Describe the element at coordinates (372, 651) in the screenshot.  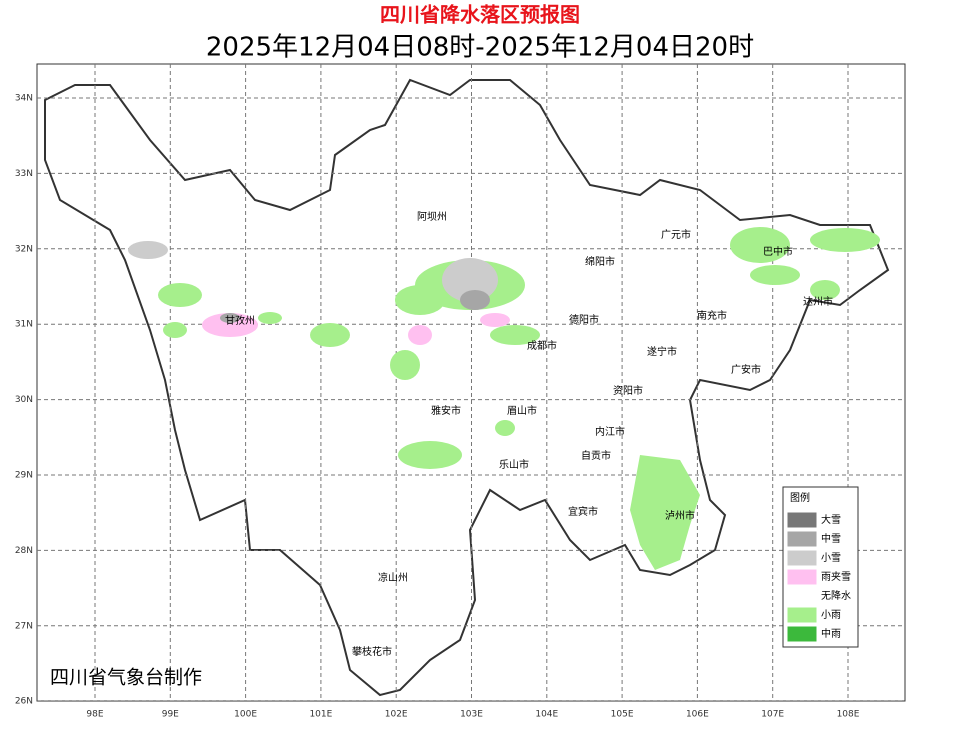
I see `place: 攀枝花市` at that location.